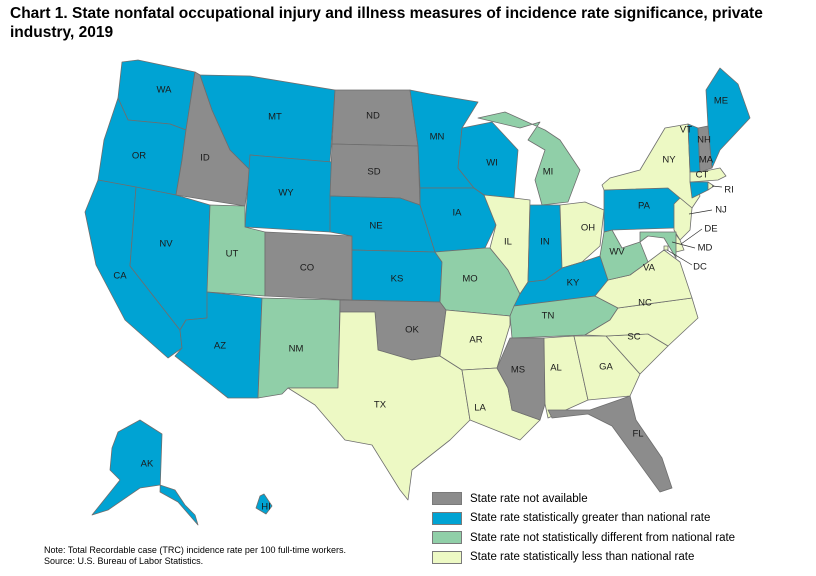  Describe the element at coordinates (683, 245) in the screenshot. I see `leader-line-md` at that location.